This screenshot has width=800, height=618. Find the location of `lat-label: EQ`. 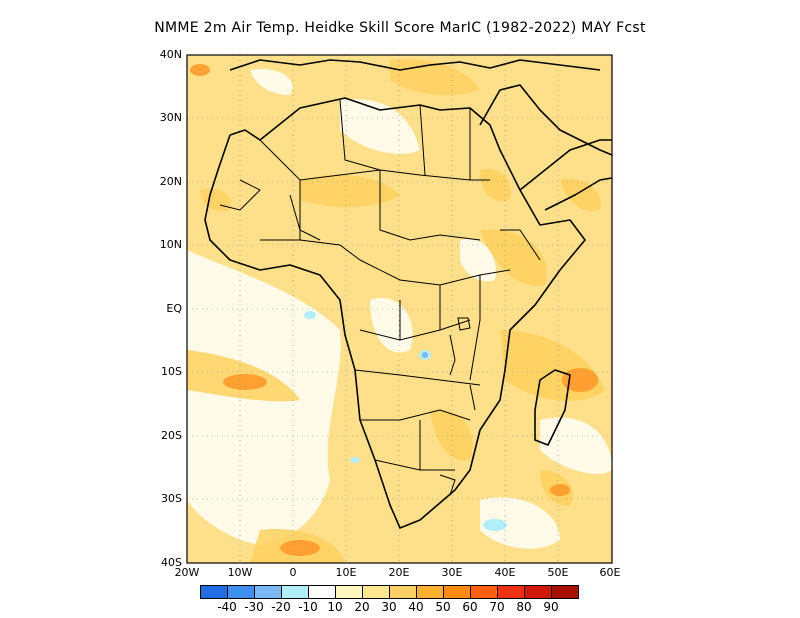

lat-label: EQ is located at coordinates (174, 308).